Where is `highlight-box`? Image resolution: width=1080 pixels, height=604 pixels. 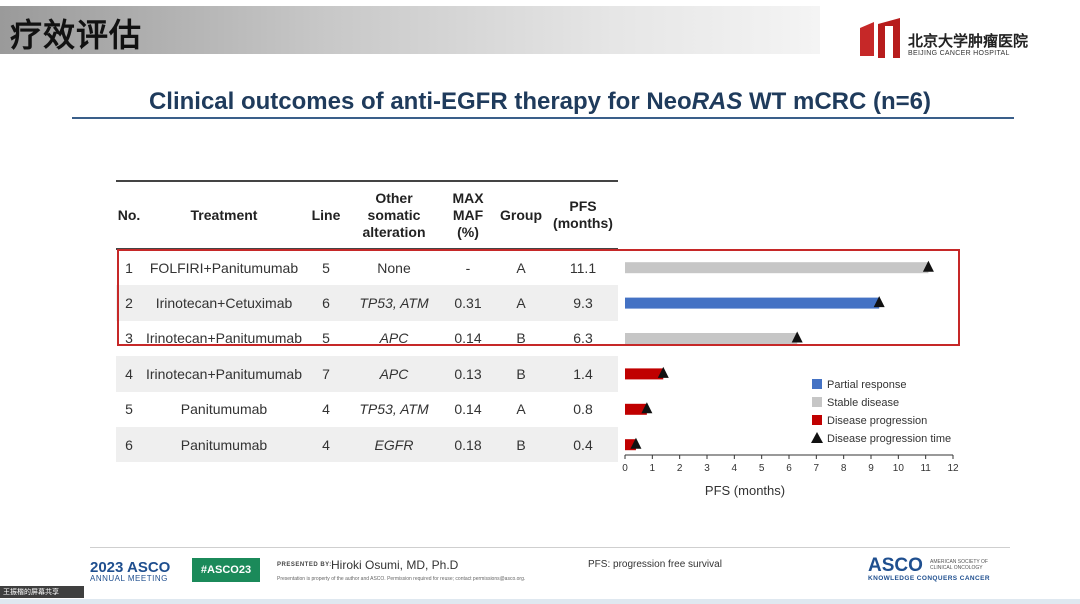
highlight-box is located at coordinates (538, 297).